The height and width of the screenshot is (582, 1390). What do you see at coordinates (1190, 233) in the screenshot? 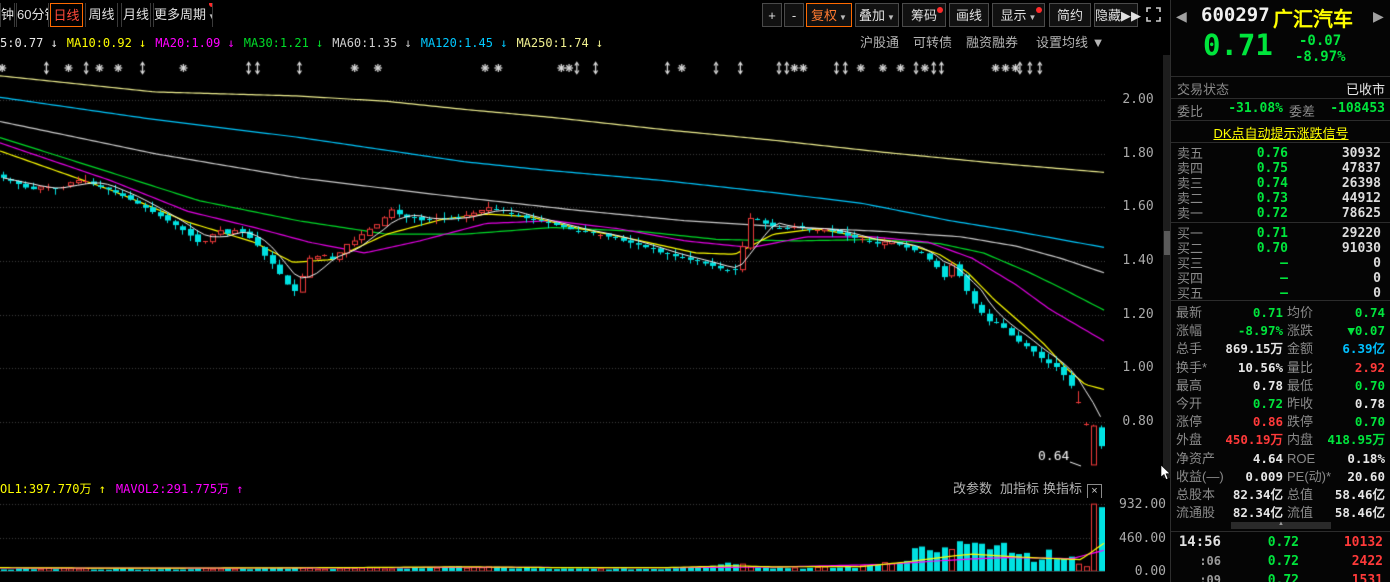
I see `bid-label: 买一` at bounding box center [1190, 233].